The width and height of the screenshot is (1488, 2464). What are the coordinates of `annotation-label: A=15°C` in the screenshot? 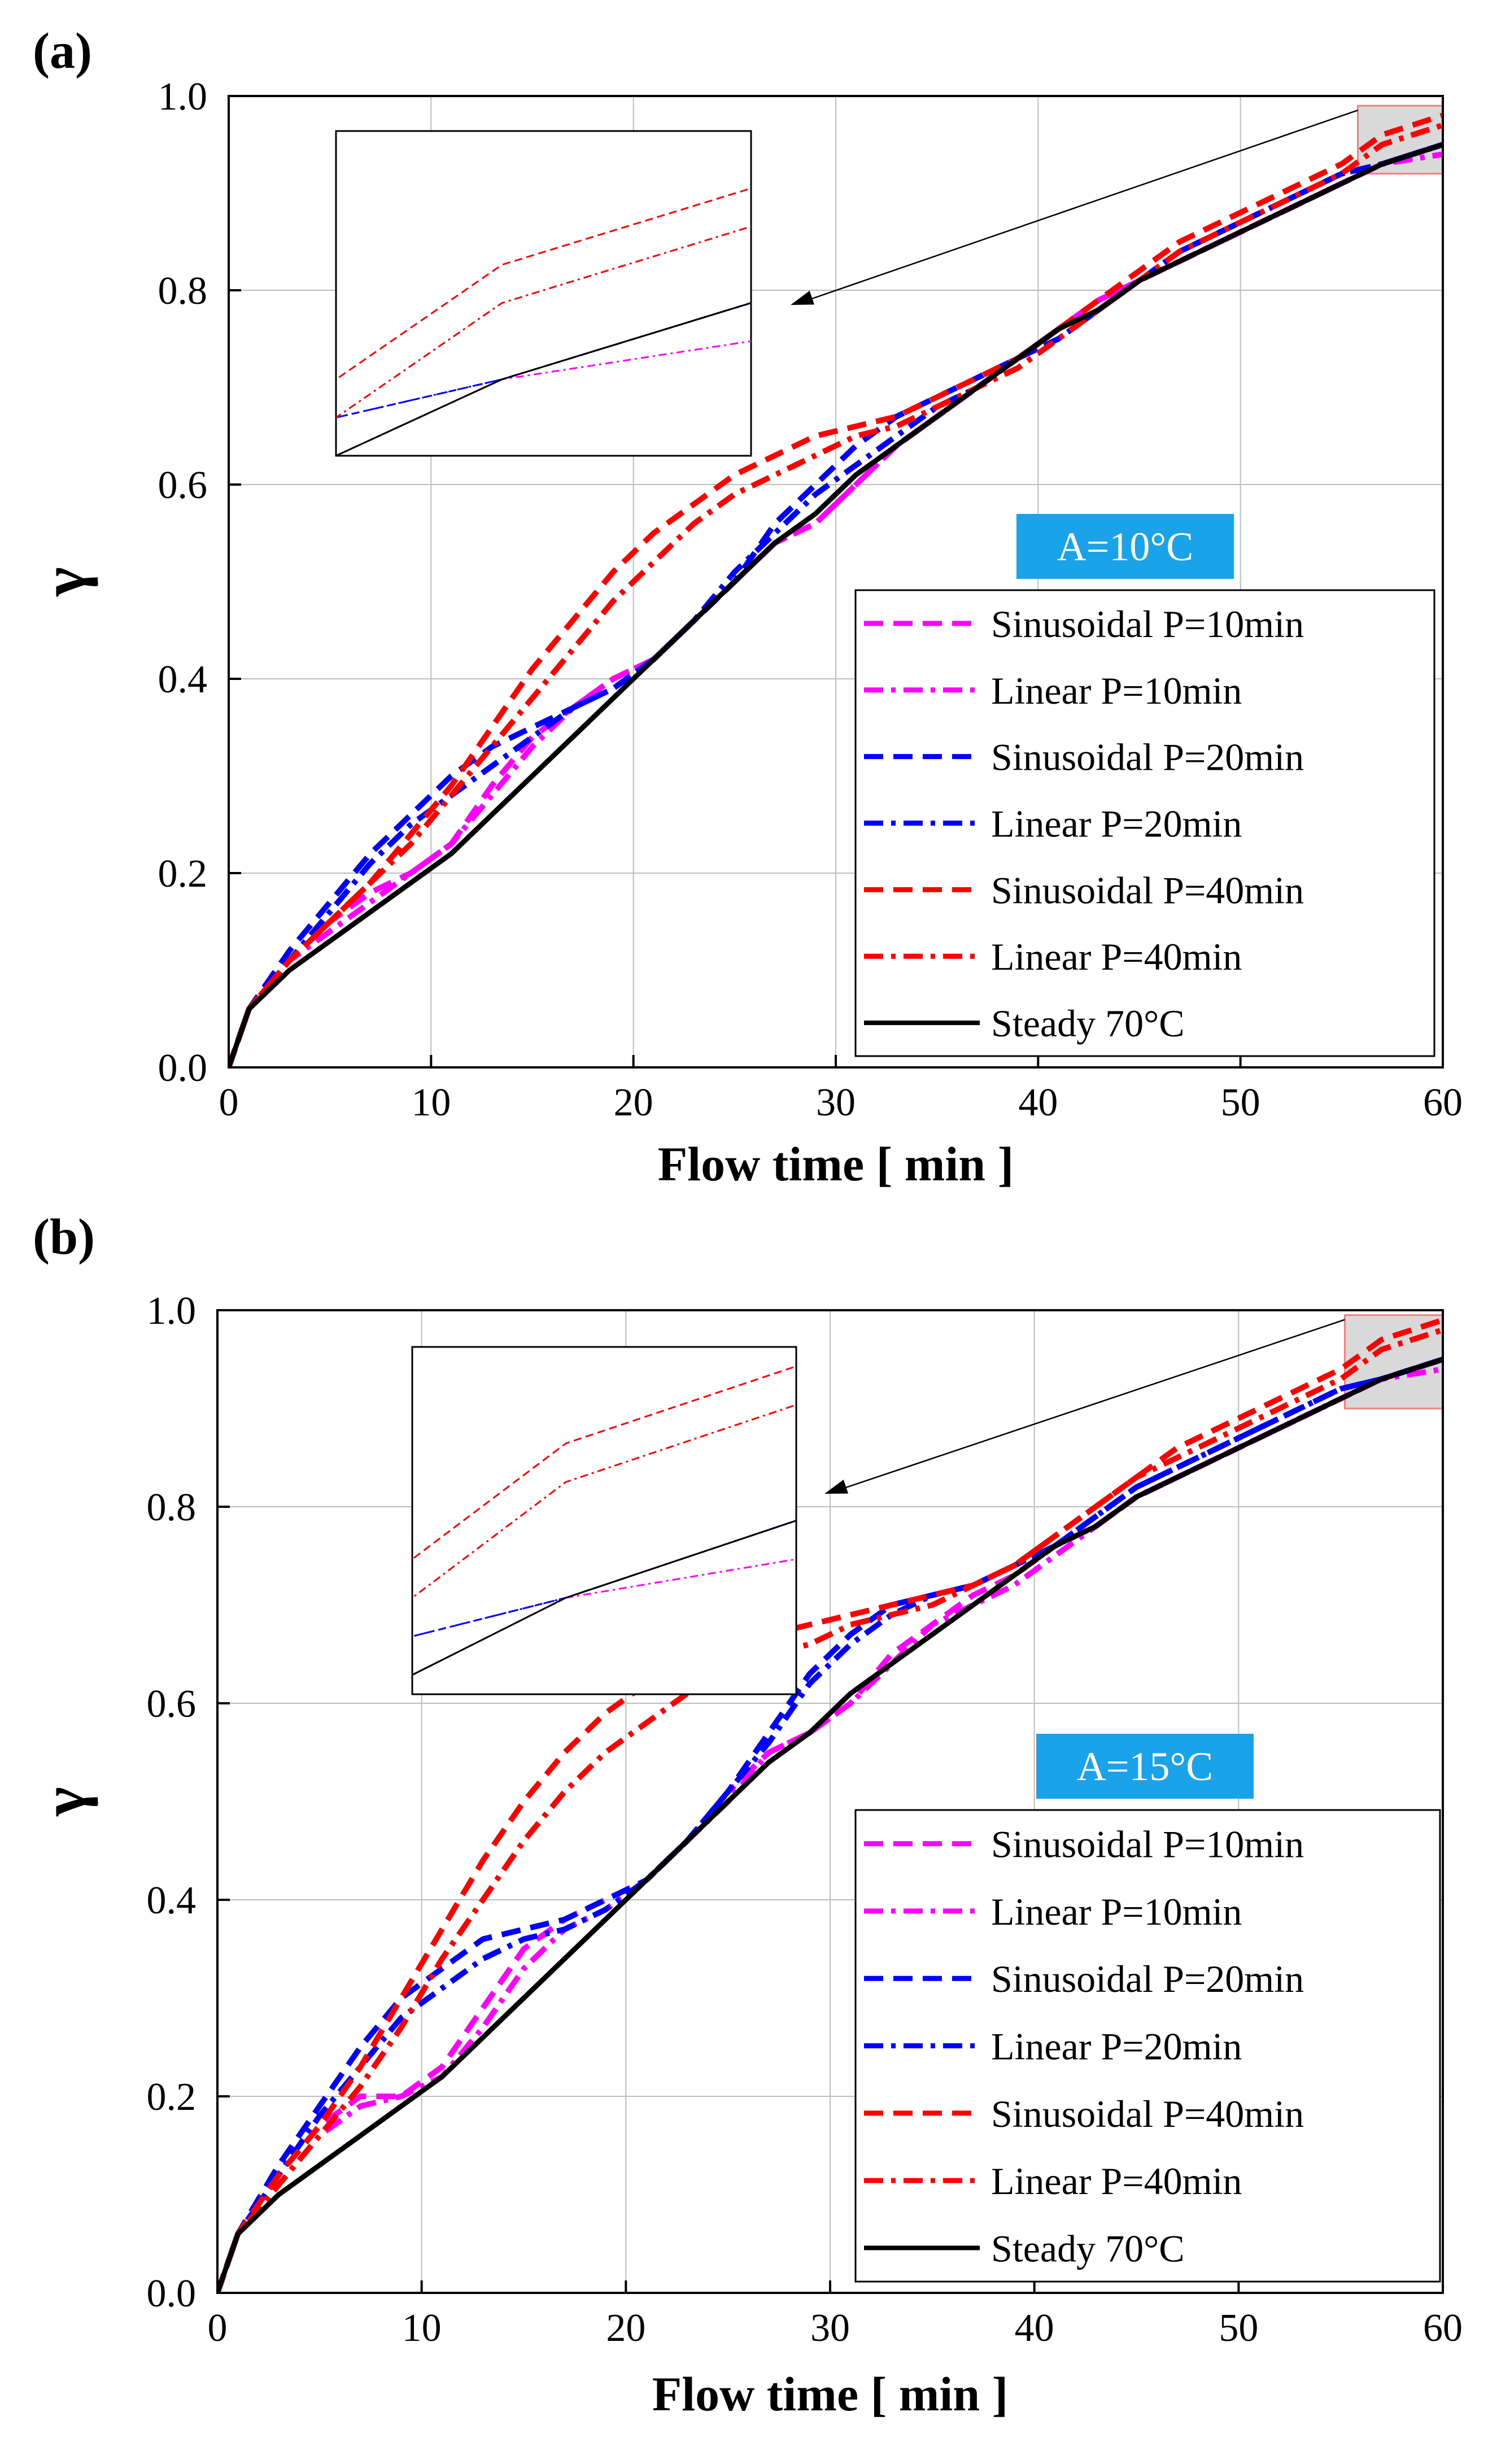 It's located at (1145, 1766).